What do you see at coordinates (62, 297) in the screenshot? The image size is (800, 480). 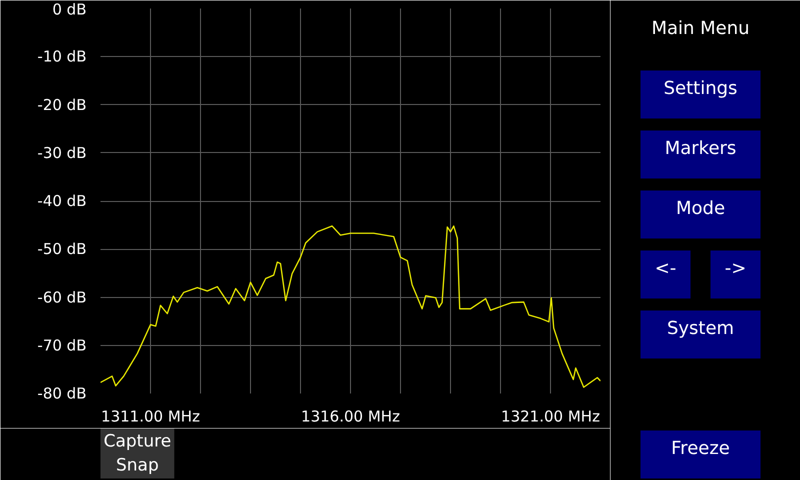 I see `y-tick-label: -60 dB` at bounding box center [62, 297].